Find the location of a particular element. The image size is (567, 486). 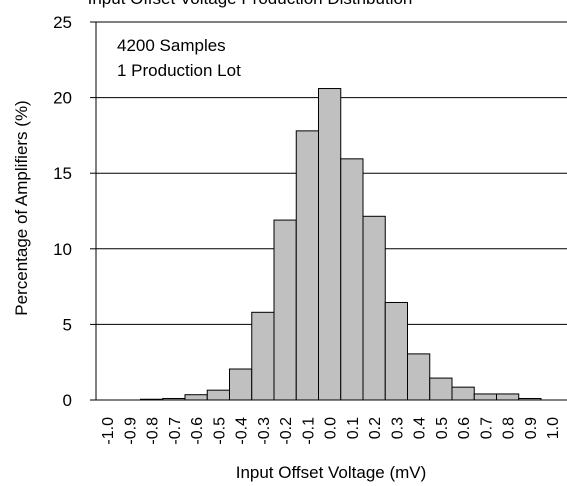

y-axis-label: Percentage of Amplifiers (%) is located at coordinates (21, 207).